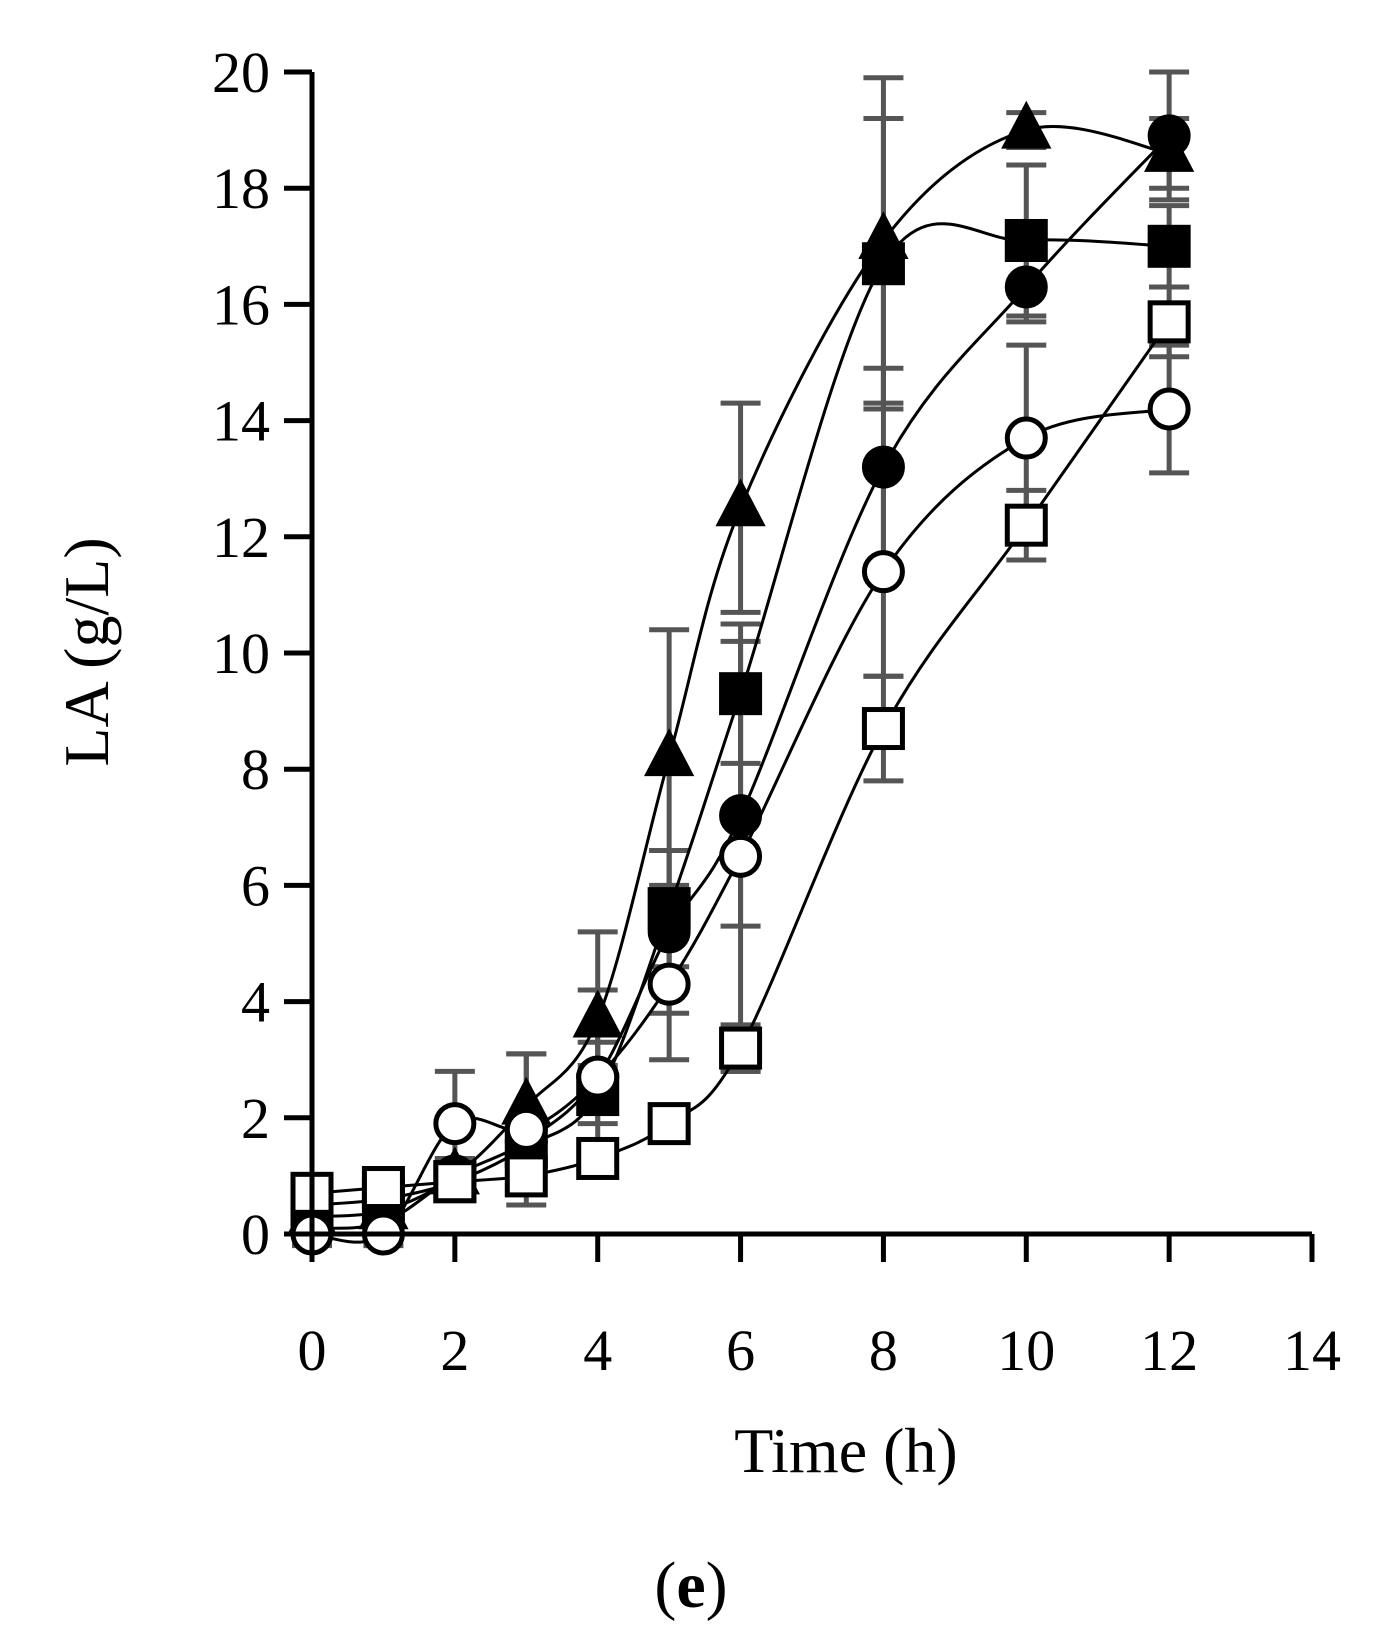  What do you see at coordinates (1312, 1350) in the screenshot?
I see `x-tick-label: 14` at bounding box center [1312, 1350].